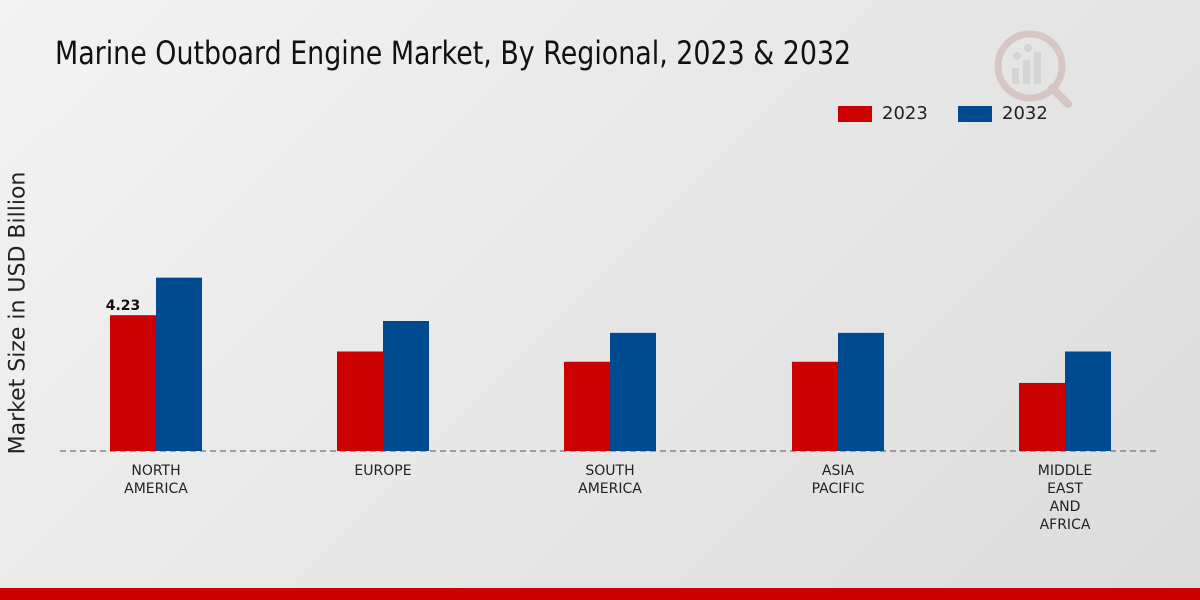 This screenshot has height=600, width=1200. Describe the element at coordinates (1025, 113) in the screenshot. I see `legend-label-2032: 2032` at that location.